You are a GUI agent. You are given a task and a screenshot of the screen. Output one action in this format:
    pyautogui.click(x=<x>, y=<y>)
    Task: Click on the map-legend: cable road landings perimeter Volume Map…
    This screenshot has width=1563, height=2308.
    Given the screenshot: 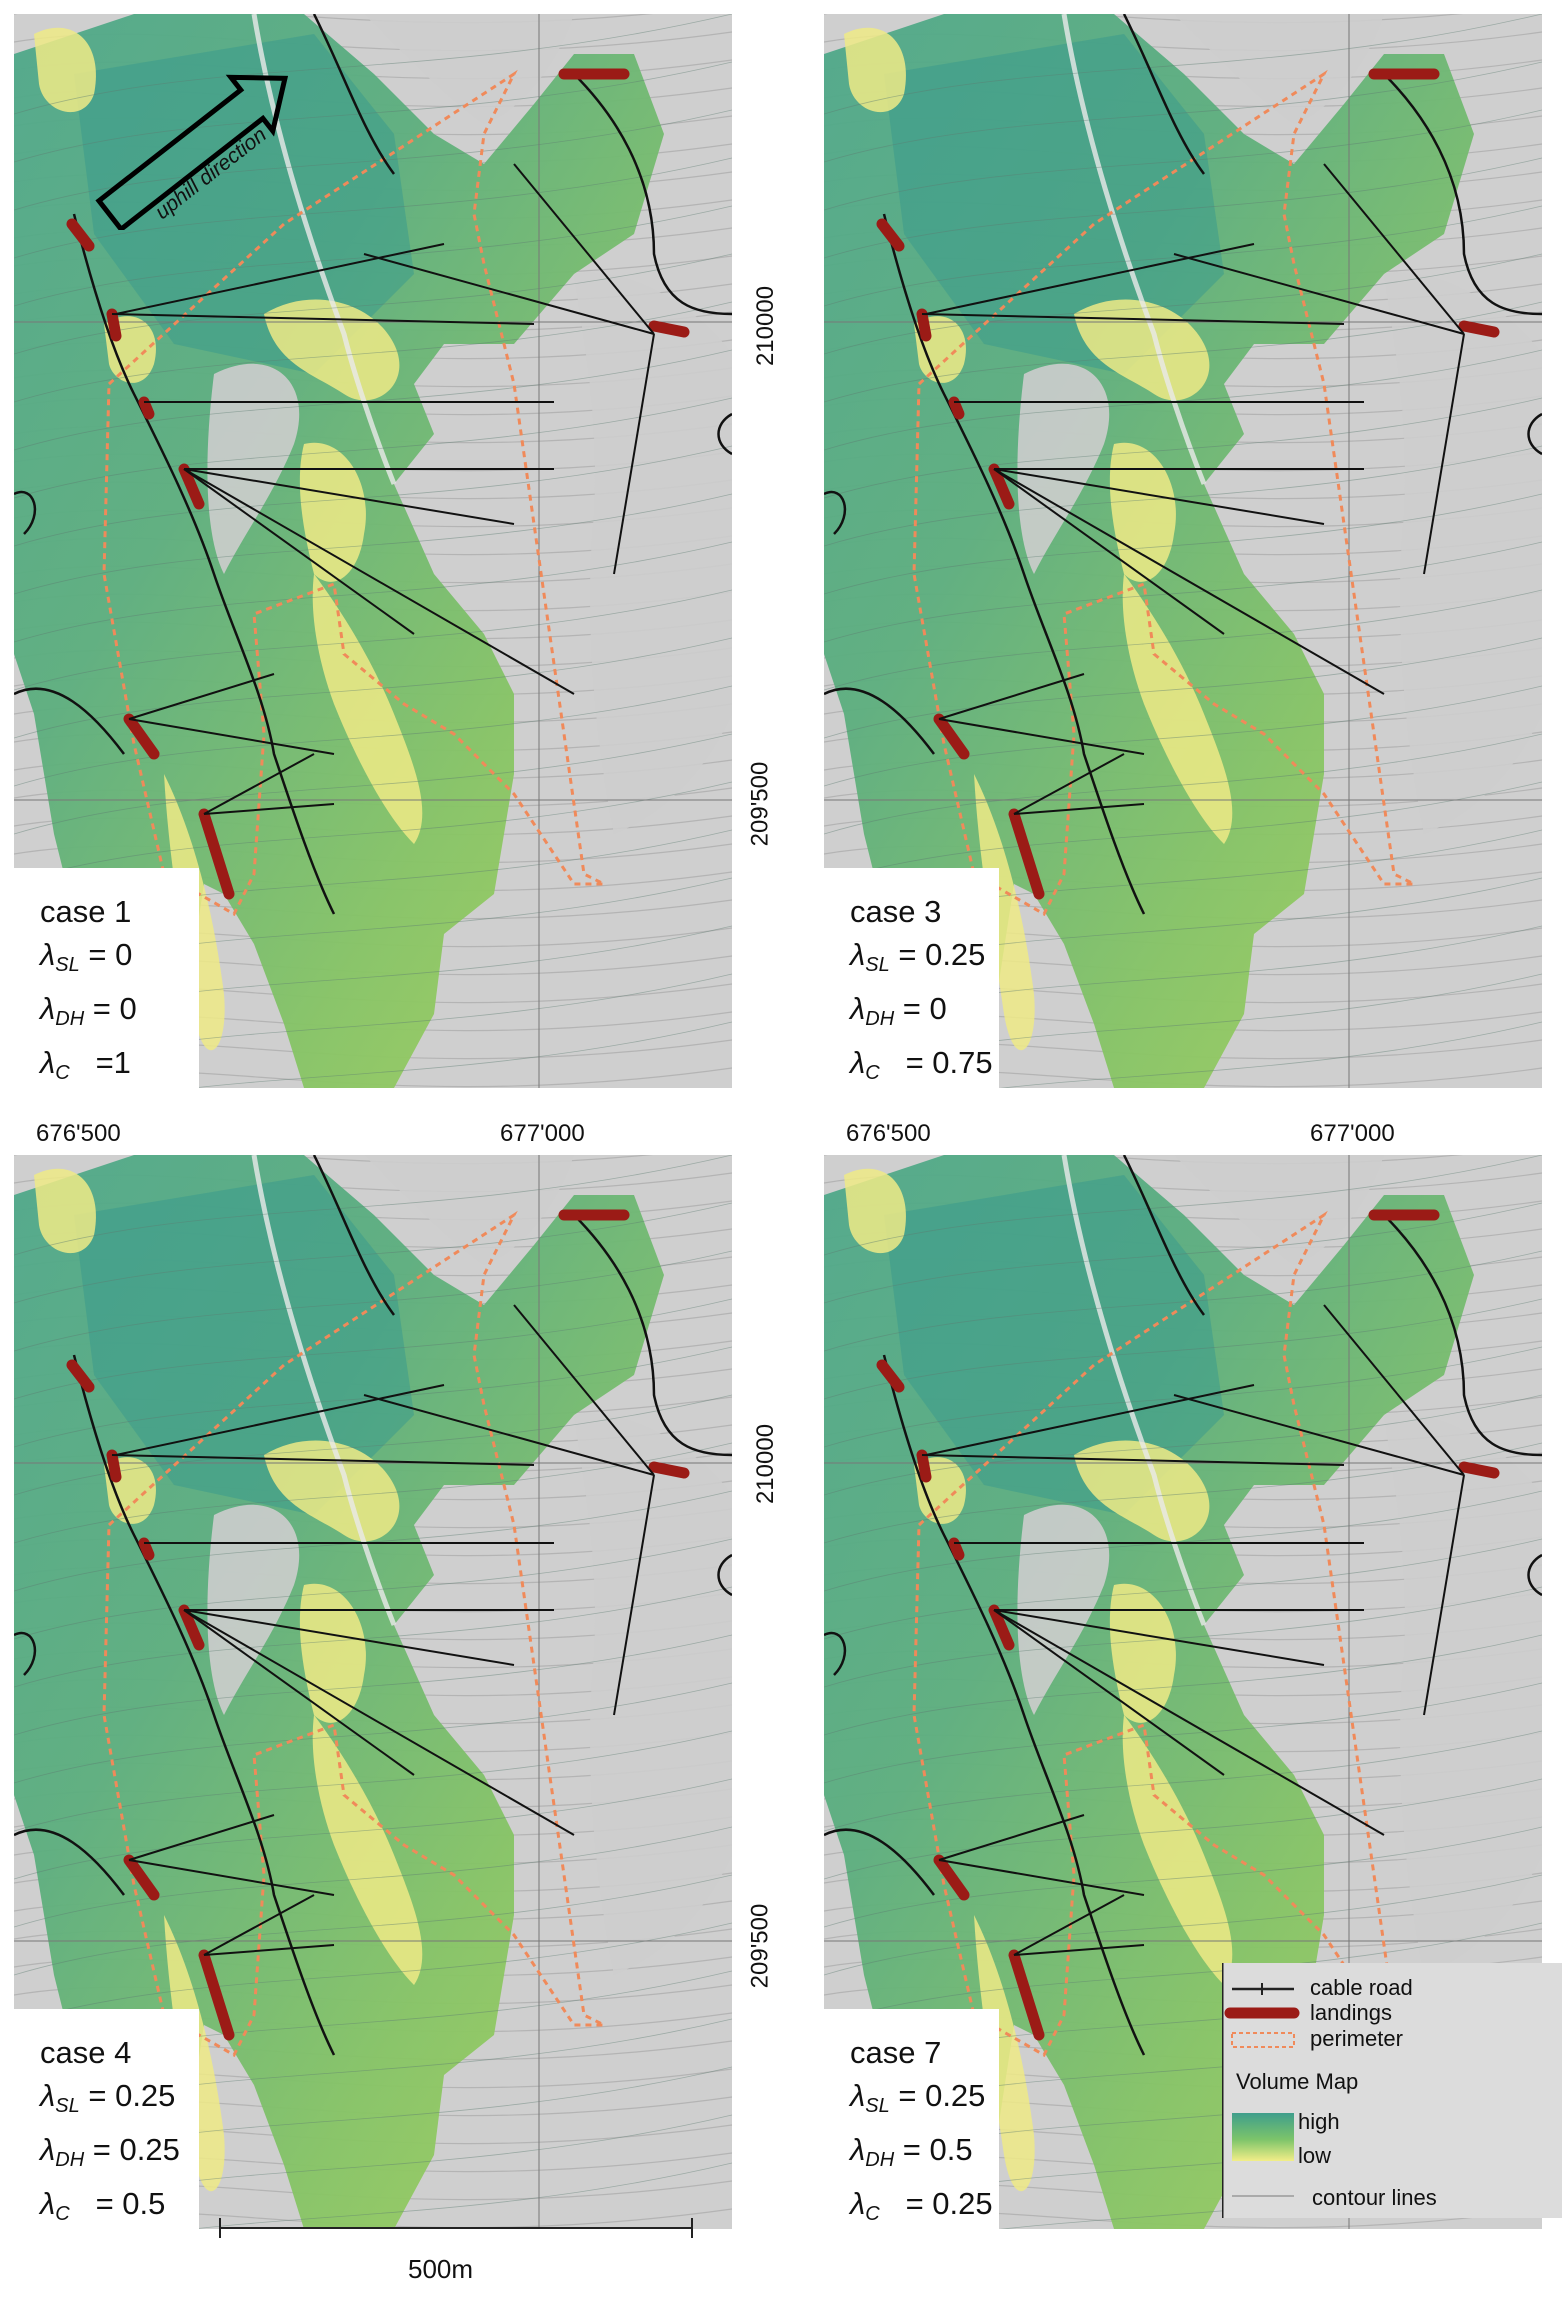 What is the action you would take?
    pyautogui.click(x=1392, y=2090)
    